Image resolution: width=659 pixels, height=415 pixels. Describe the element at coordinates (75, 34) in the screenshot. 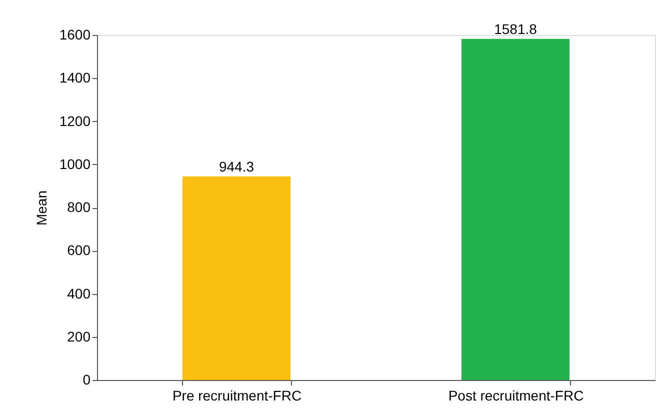

I see `y-tick-label: 1600` at that location.